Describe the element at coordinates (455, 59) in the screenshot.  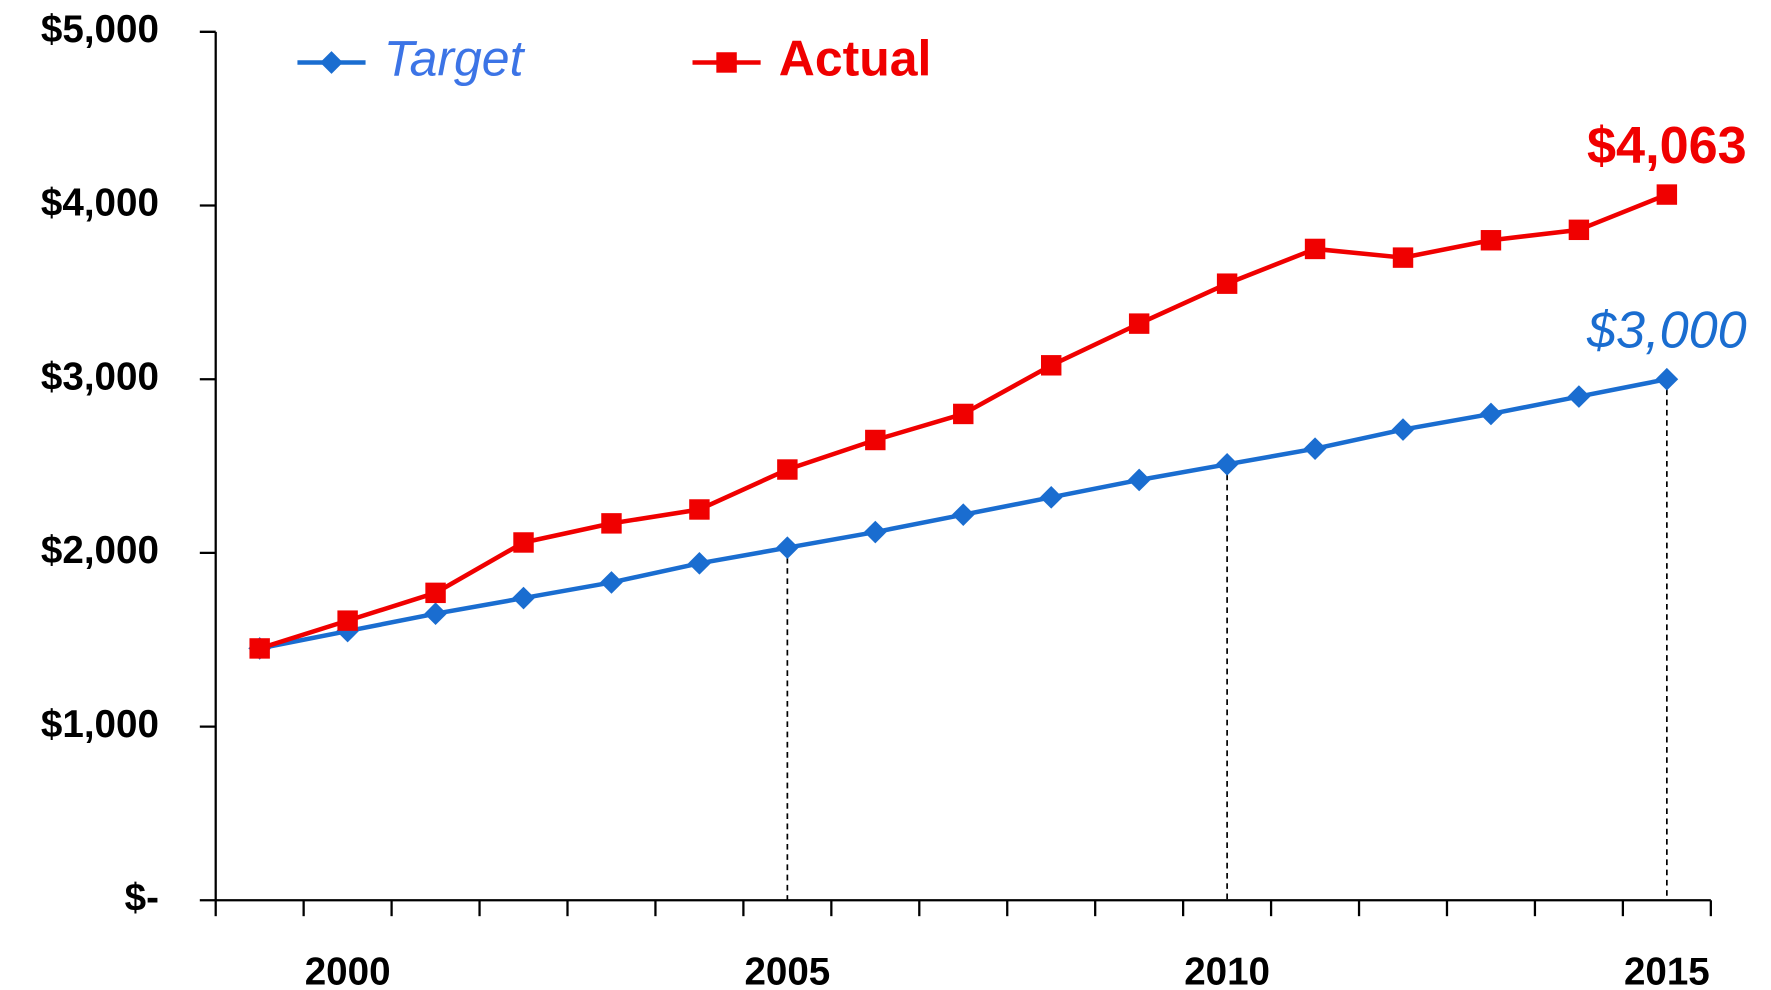
I see `legend-label: Target` at that location.